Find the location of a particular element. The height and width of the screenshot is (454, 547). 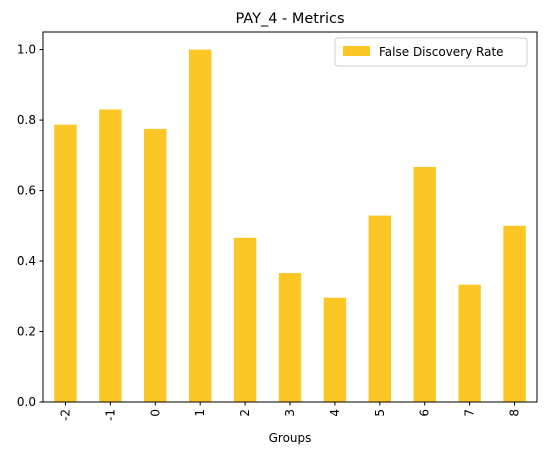

legend: False Discovery Rate is located at coordinates (431, 52).